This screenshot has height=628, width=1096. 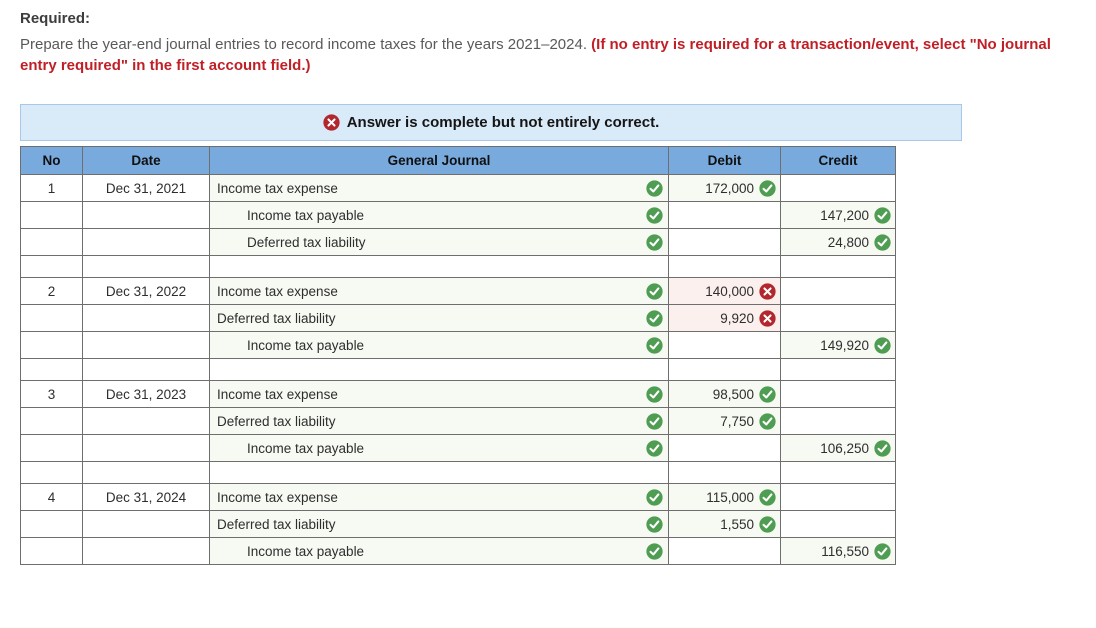 What do you see at coordinates (146, 160) in the screenshot?
I see `header-date: Date` at bounding box center [146, 160].